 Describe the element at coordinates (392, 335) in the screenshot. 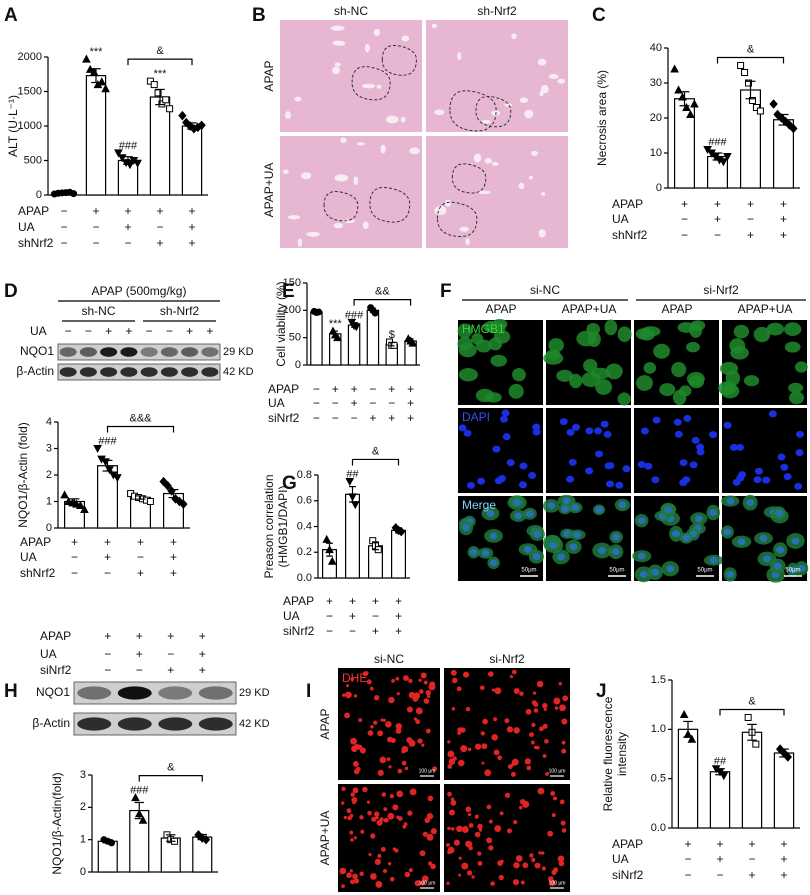

I see `significance-label: $` at that location.